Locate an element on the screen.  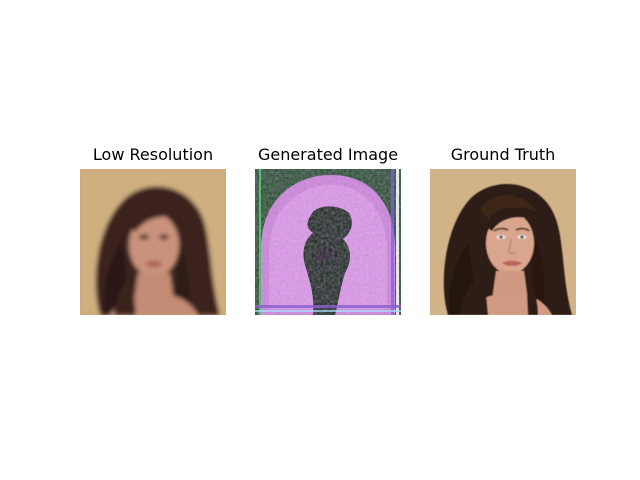
generated-image is located at coordinates (328, 242).